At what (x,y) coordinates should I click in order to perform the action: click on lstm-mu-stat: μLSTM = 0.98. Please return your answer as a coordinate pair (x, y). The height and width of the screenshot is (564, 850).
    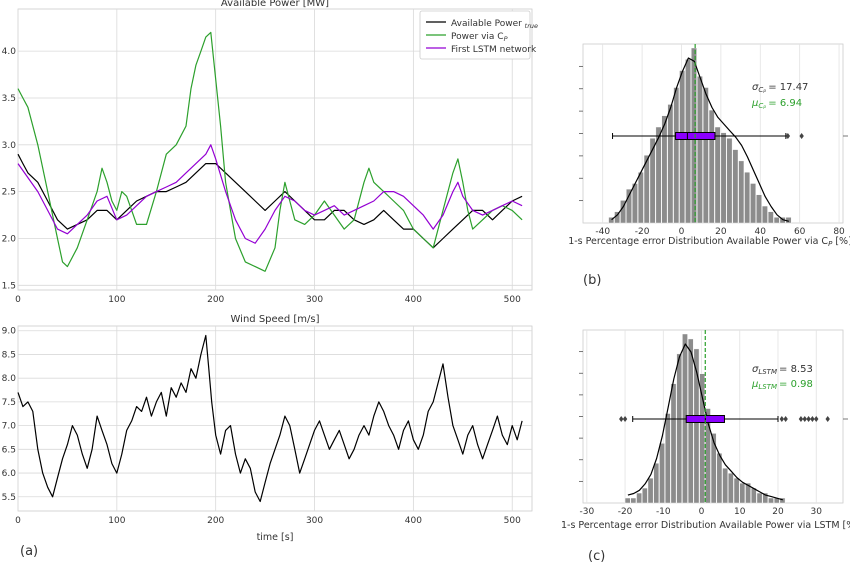
    Looking at the image, I should click on (782, 385).